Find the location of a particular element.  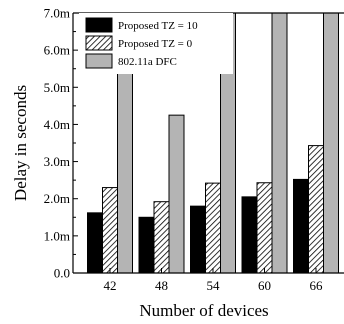

x-tick-label-42: 42 is located at coordinates (110, 285).